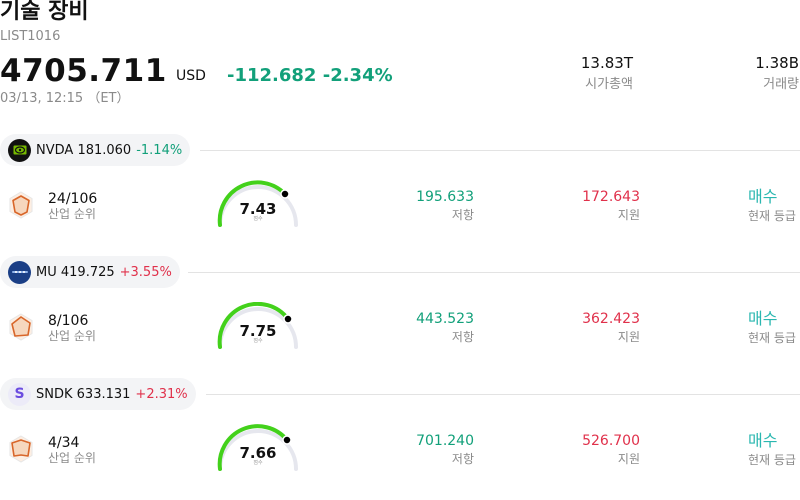  I want to click on resistance-value: 701.240, so click(445, 441).